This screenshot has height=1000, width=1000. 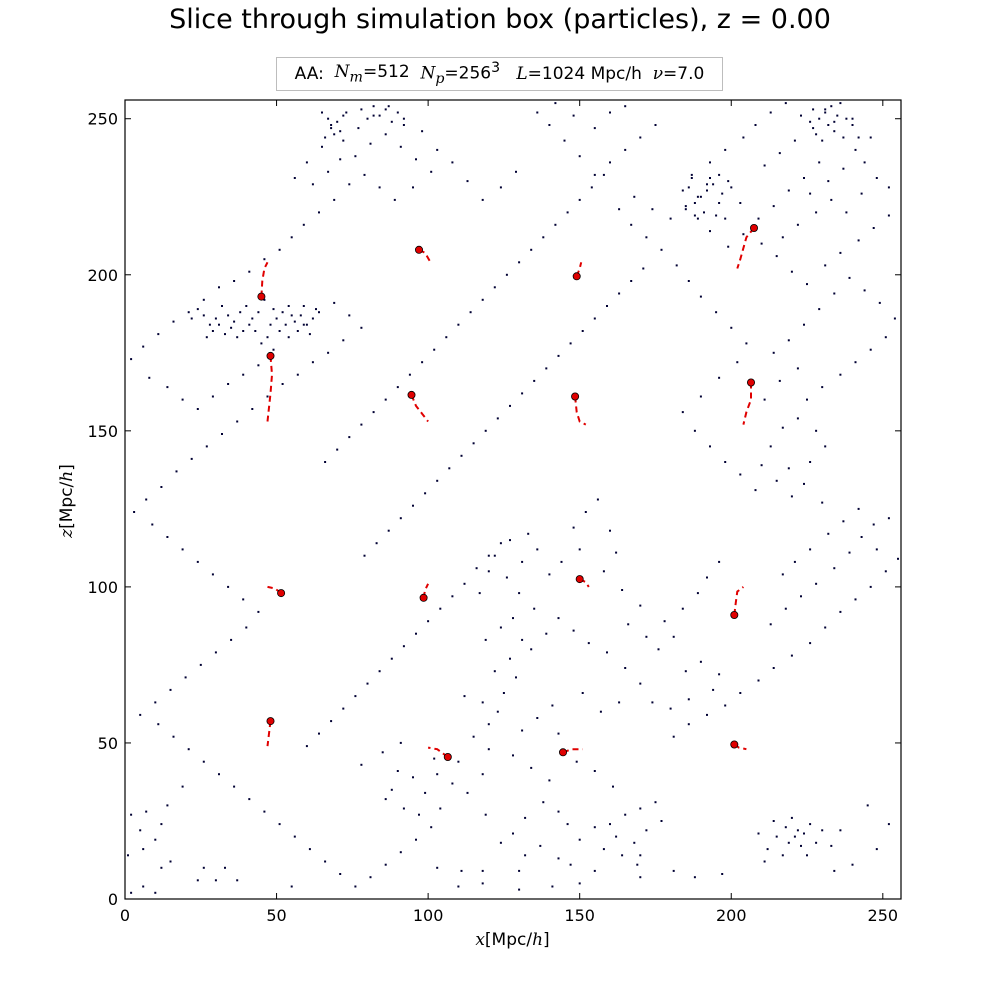 What do you see at coordinates (678, 74) in the screenshot?
I see `legend-item-nu: ν=7.0` at bounding box center [678, 74].